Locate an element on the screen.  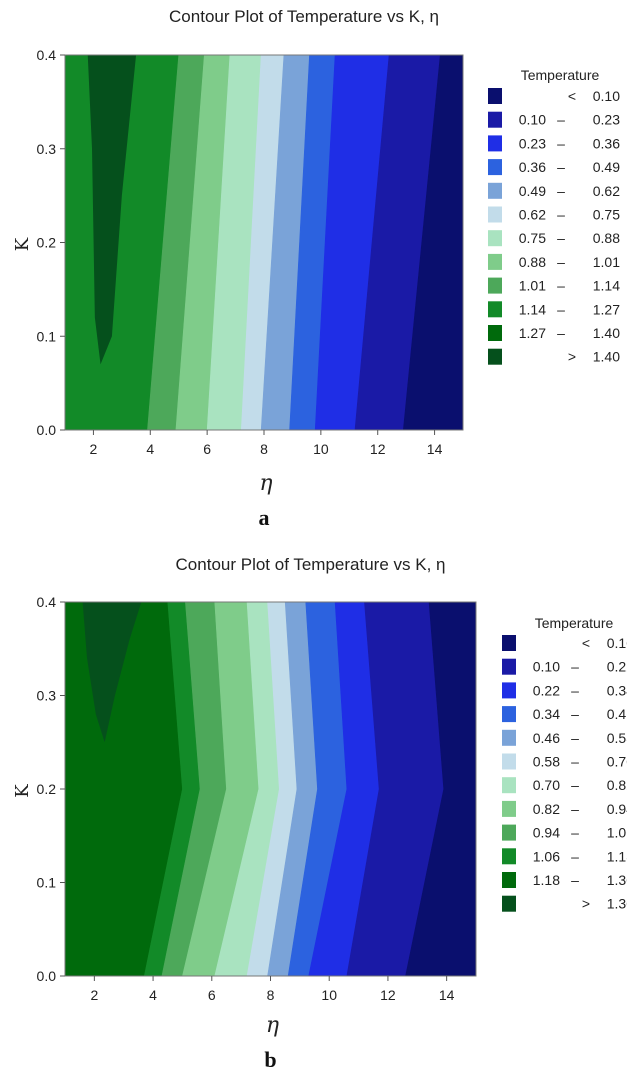
legend-low: 0.88 is located at coordinates (532, 262).